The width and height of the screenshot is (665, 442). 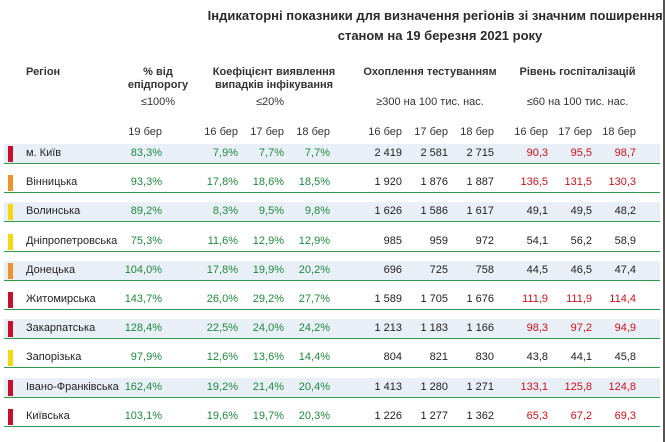 What do you see at coordinates (222, 328) in the screenshot?
I see `coef-value: 22,5%` at bounding box center [222, 328].